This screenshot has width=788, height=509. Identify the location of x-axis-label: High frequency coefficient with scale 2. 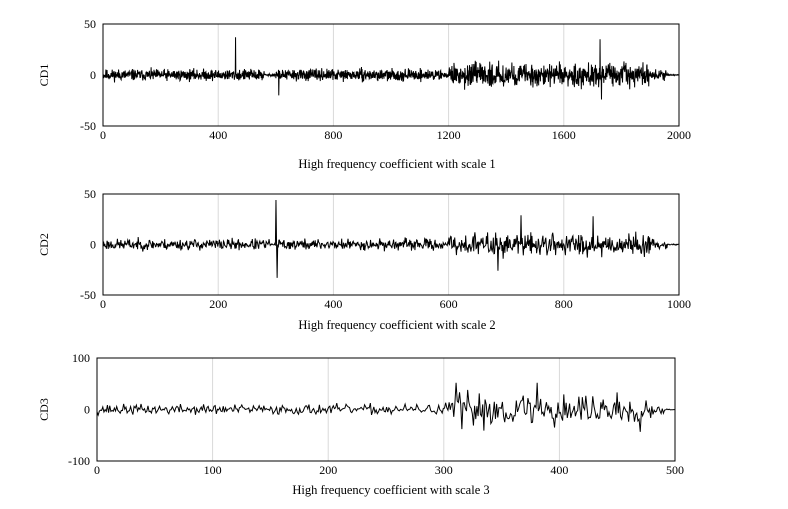
(396, 325).